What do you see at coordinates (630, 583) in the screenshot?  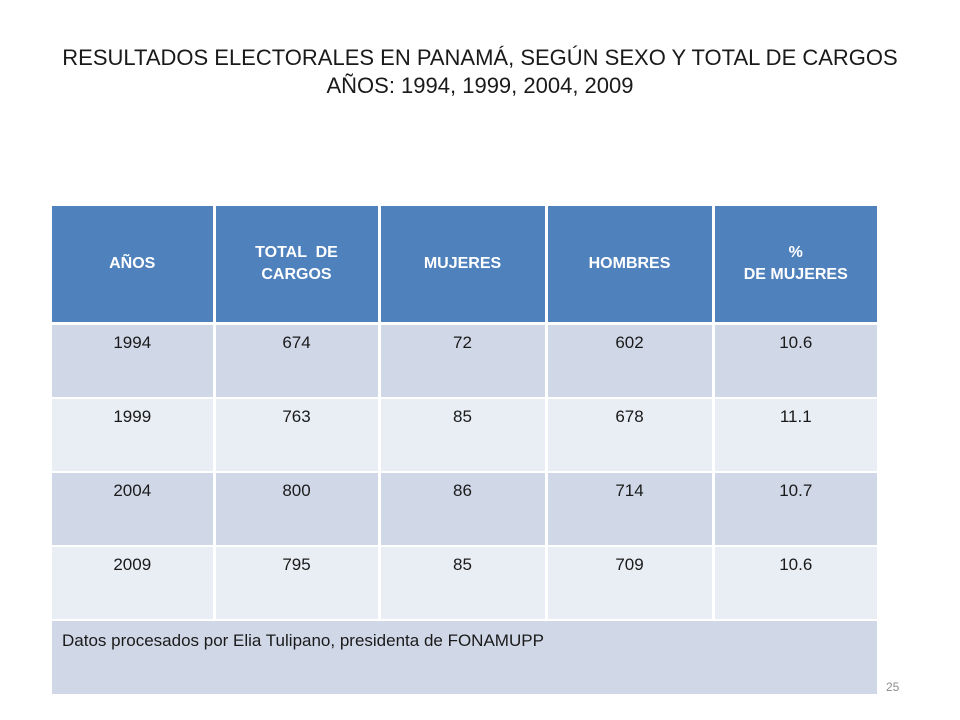 I see `cell-men: 709` at bounding box center [630, 583].